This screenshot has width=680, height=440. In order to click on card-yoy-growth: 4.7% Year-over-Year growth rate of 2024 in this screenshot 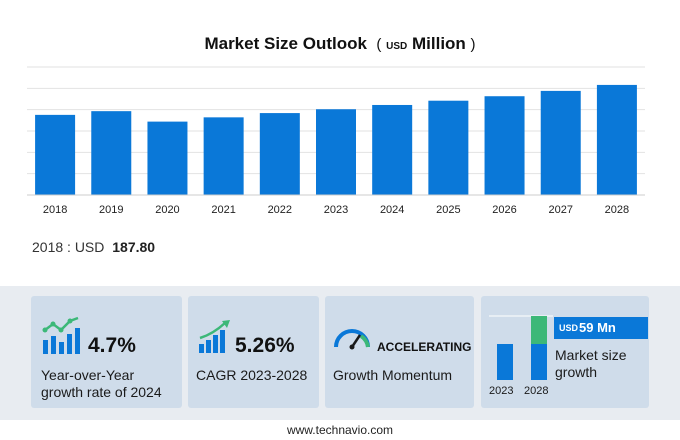, I will do `click(106, 352)`.